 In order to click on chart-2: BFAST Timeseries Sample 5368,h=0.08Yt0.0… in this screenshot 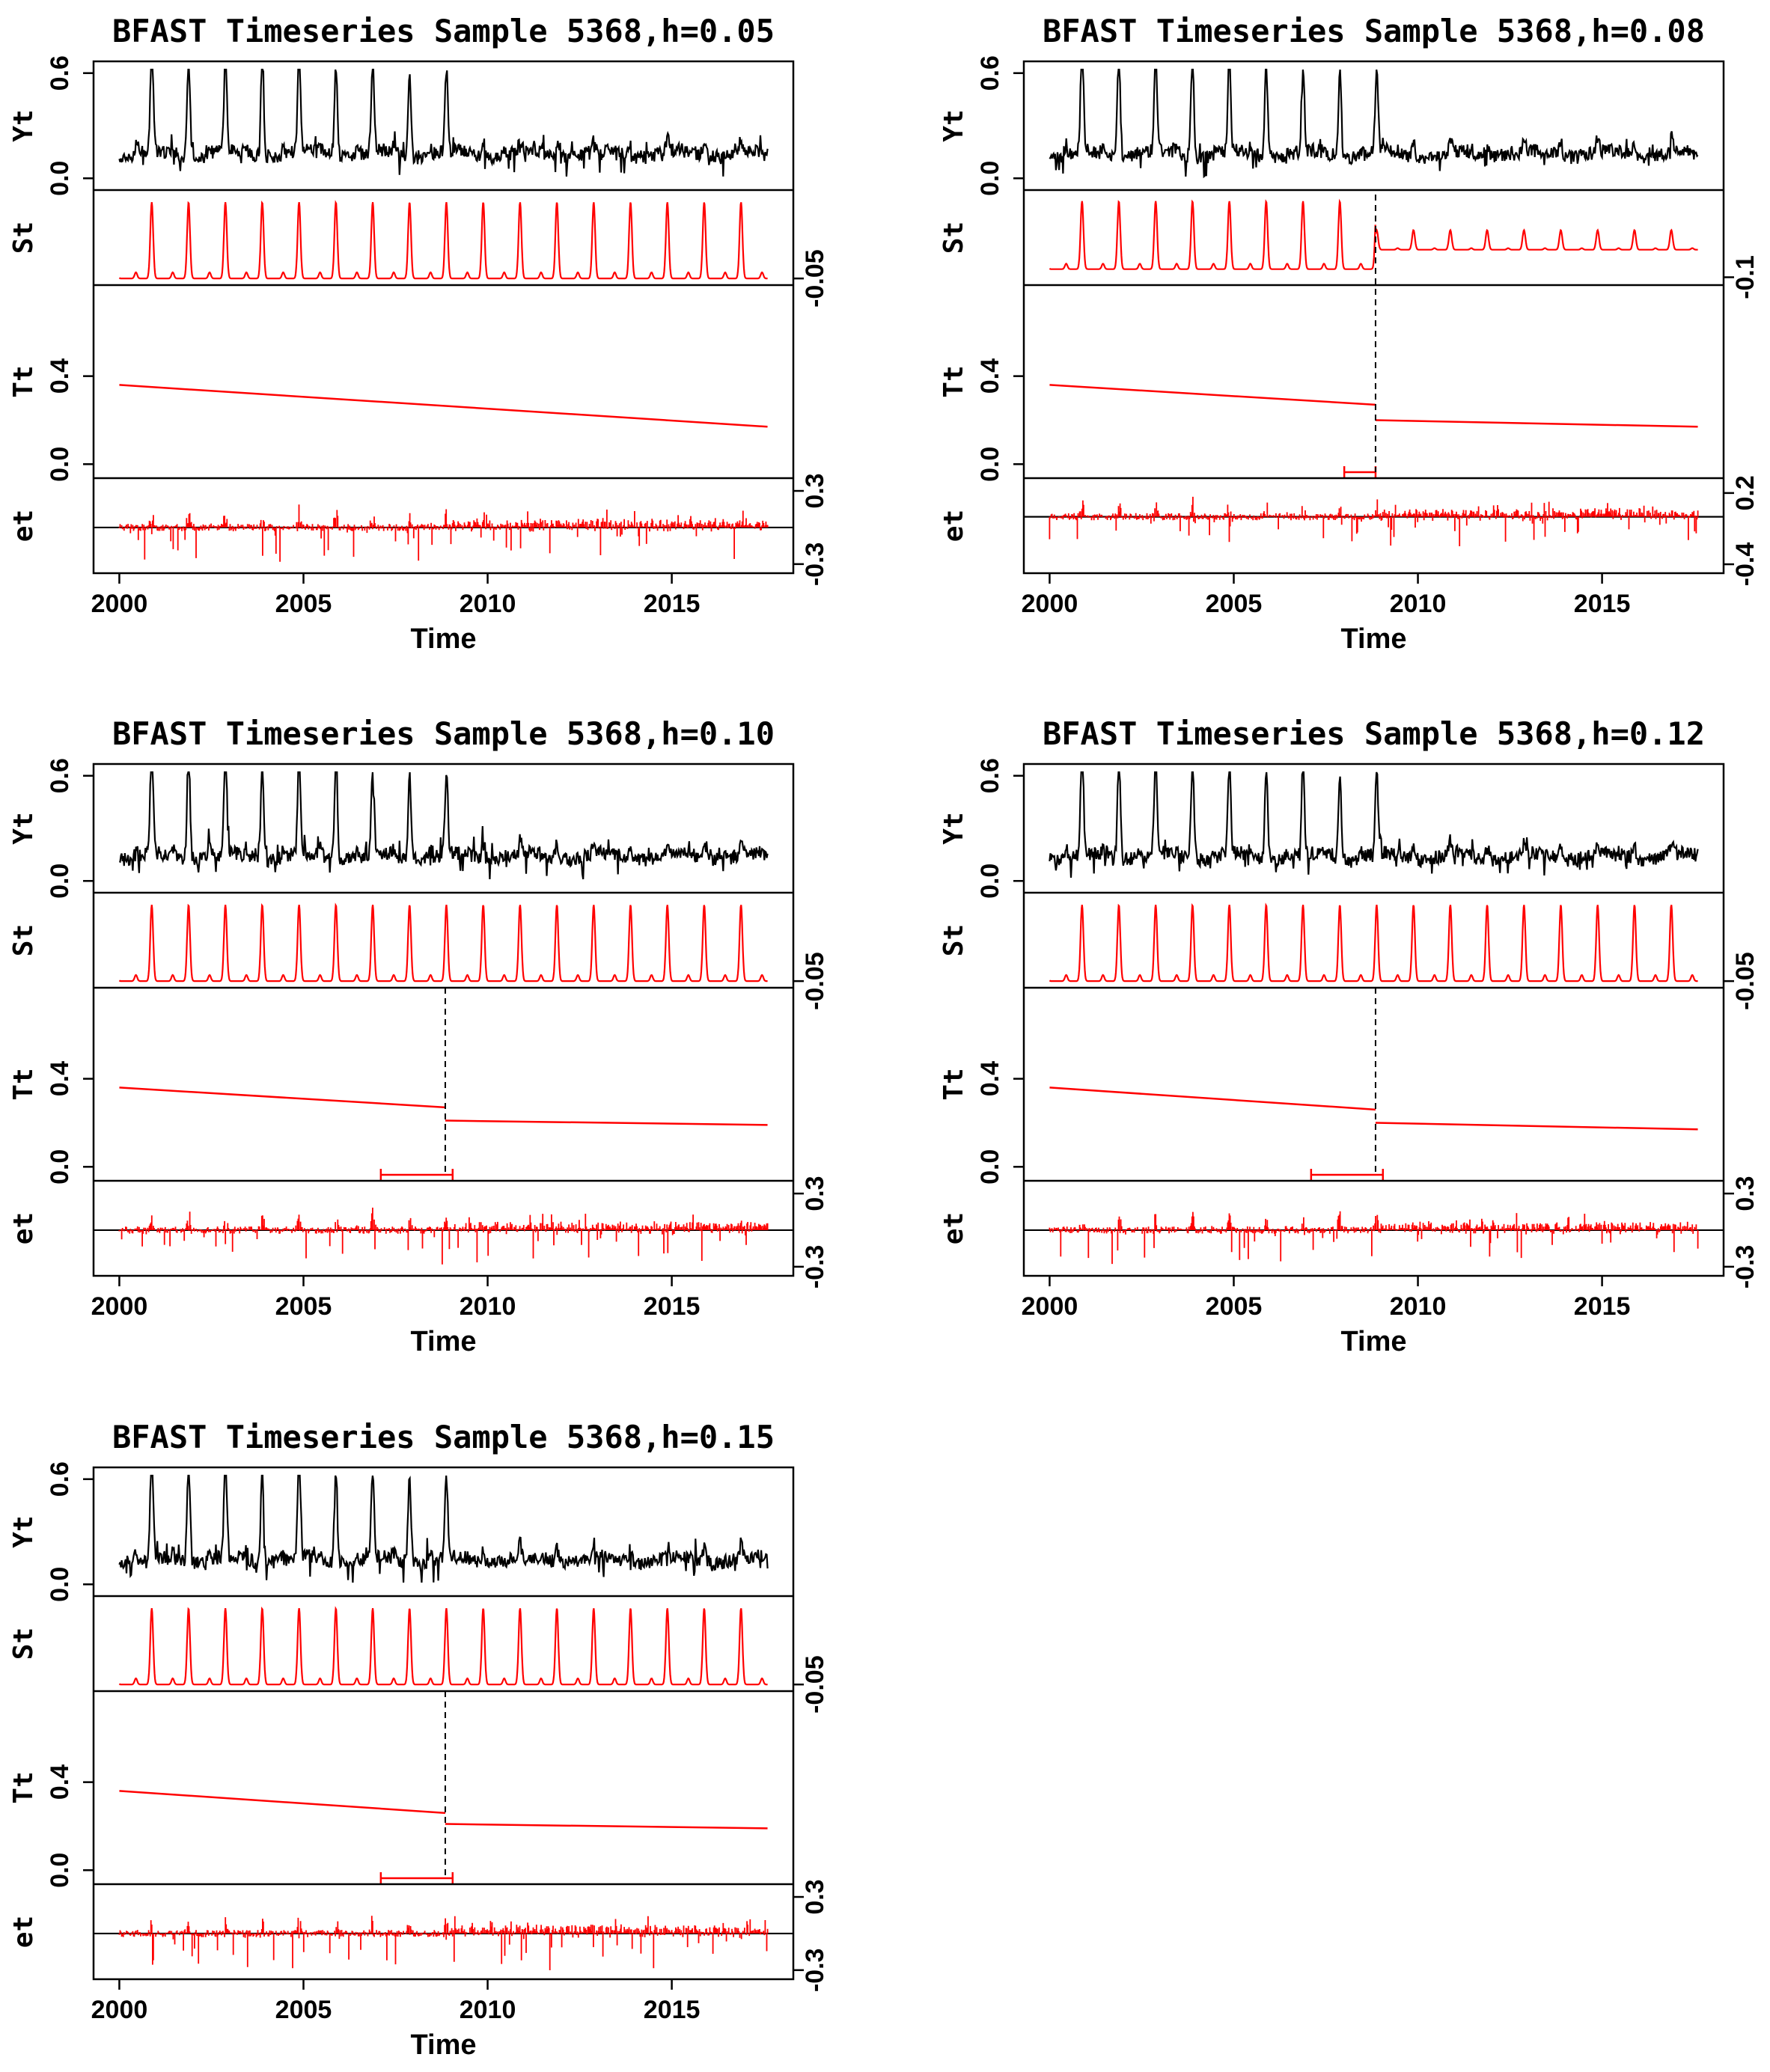, I will do `click(1350, 334)`.